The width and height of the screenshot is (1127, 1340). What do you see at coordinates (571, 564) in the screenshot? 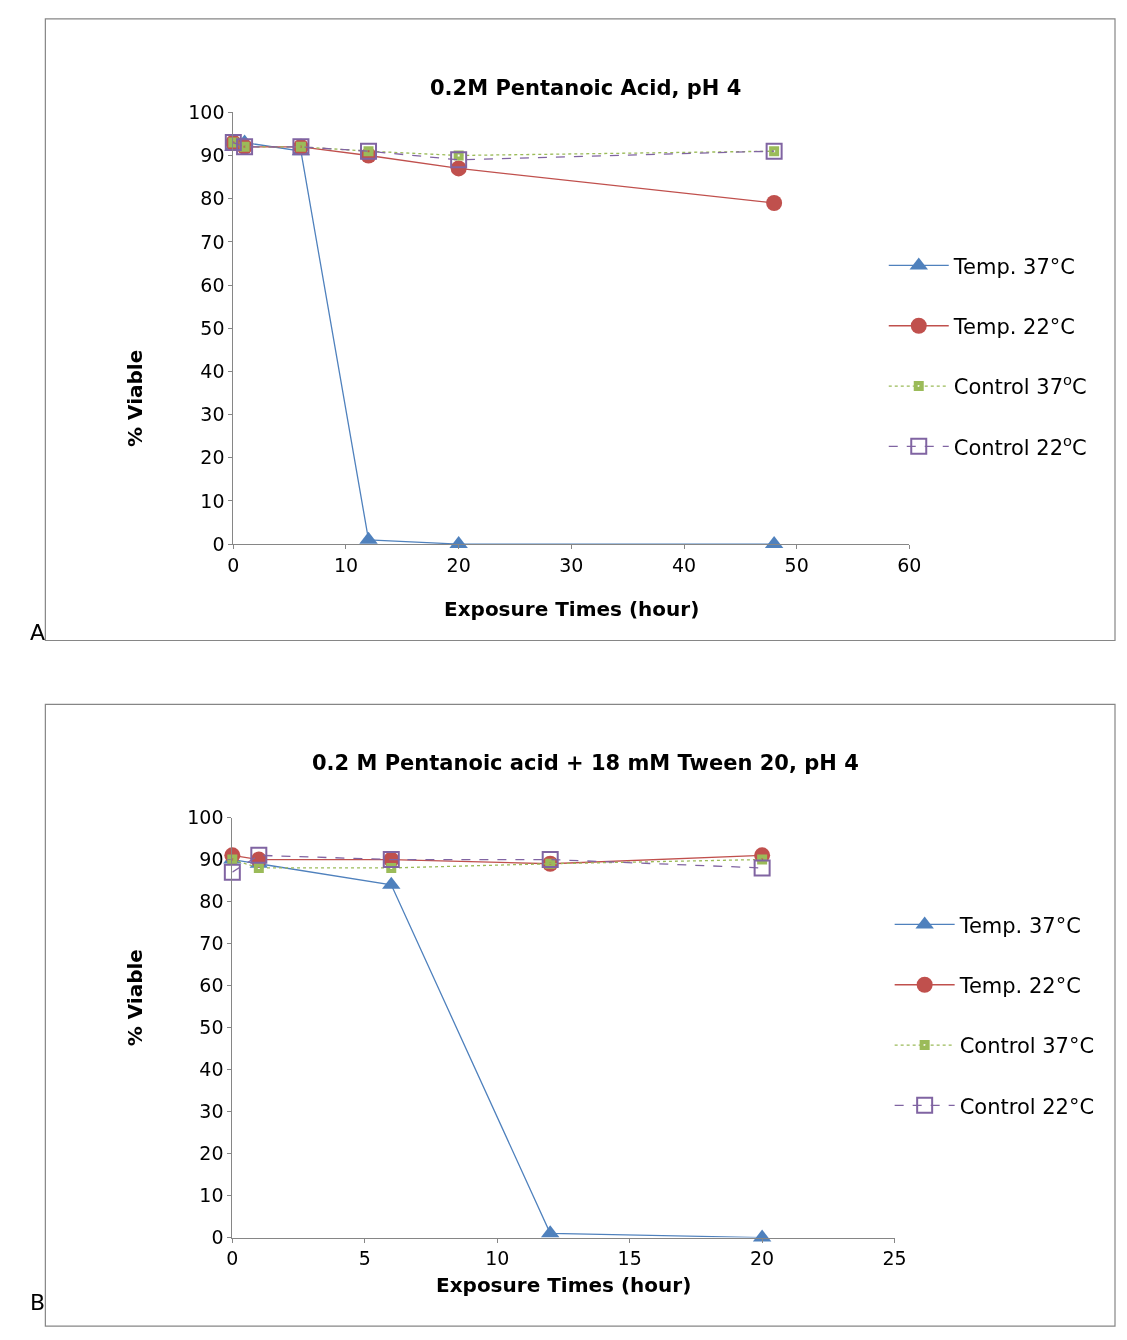
I see `x-tick-label: 30` at bounding box center [571, 564].